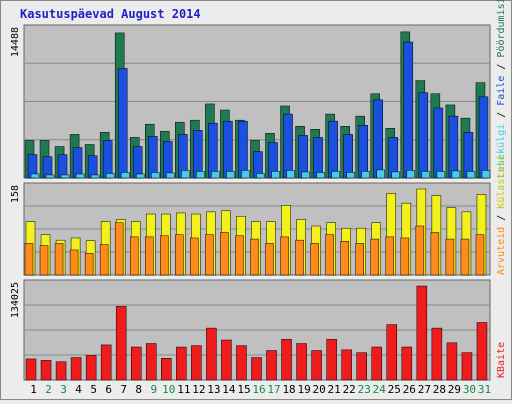 This screenshot has height=404, width=512. Describe the element at coordinates (213, 389) in the screenshot. I see `x-tick-label: 13` at that location.